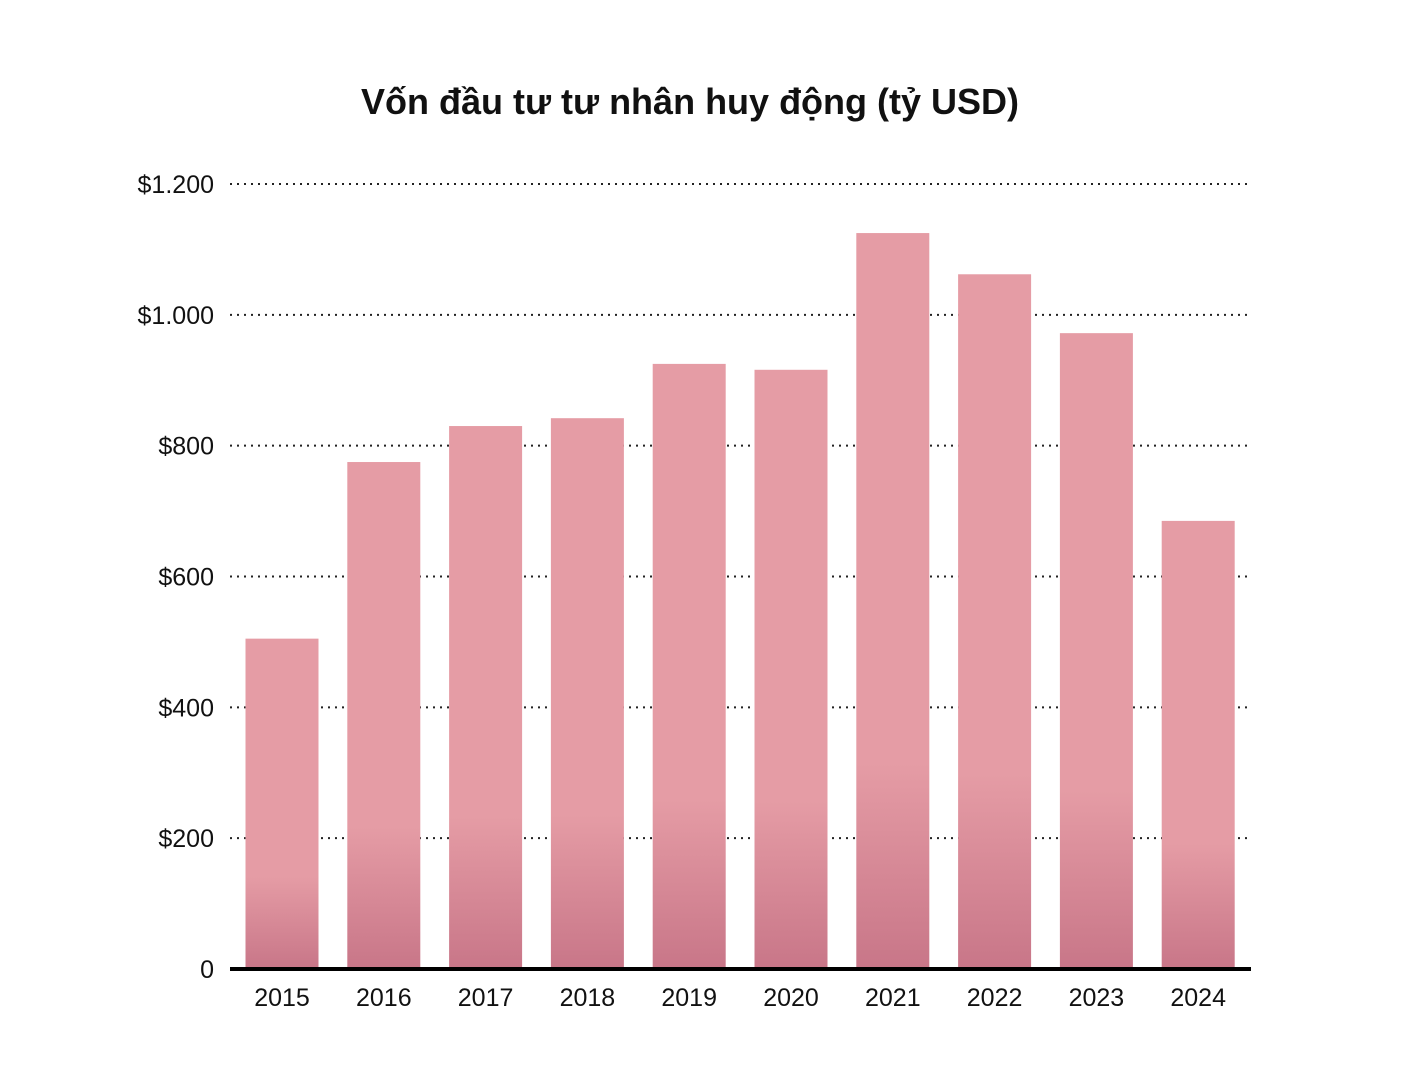 Image resolution: width=1404 pixels, height=1080 pixels. What do you see at coordinates (690, 101) in the screenshot?
I see `chart-title: Vốn đầu tư tư nhân huy động (tỷ USD)` at bounding box center [690, 101].